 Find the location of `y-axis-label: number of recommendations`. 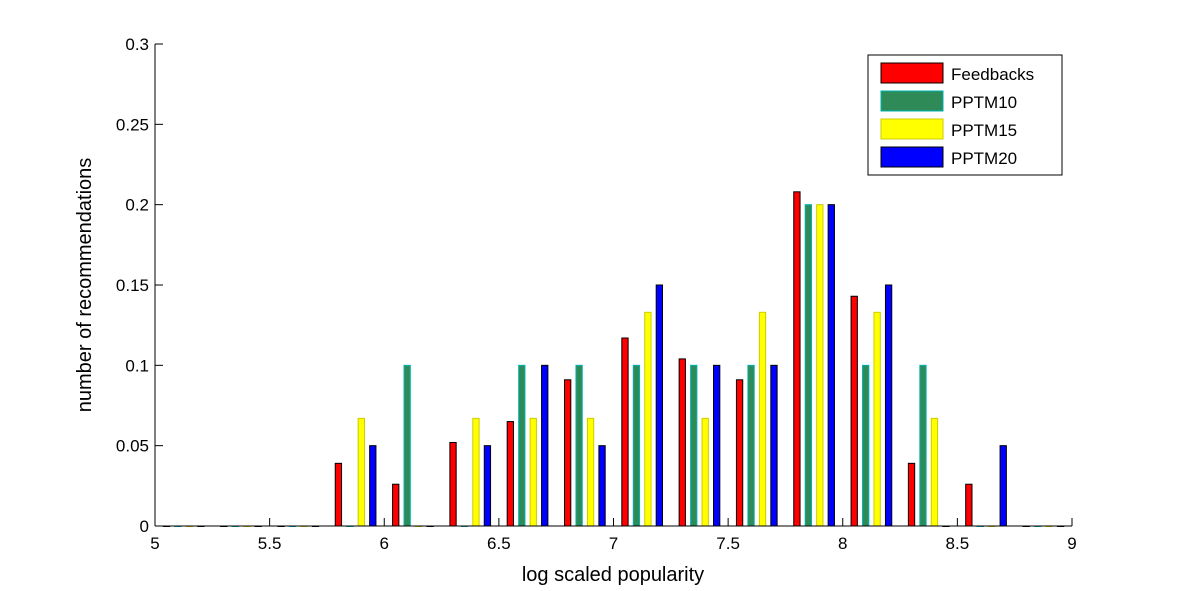

y-axis-label: number of recommendations is located at coordinates (85, 285).